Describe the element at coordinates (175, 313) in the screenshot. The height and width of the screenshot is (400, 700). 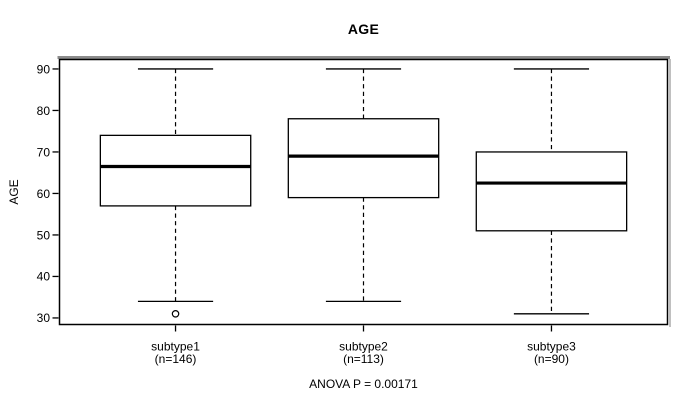
I see `outlier-point` at that location.